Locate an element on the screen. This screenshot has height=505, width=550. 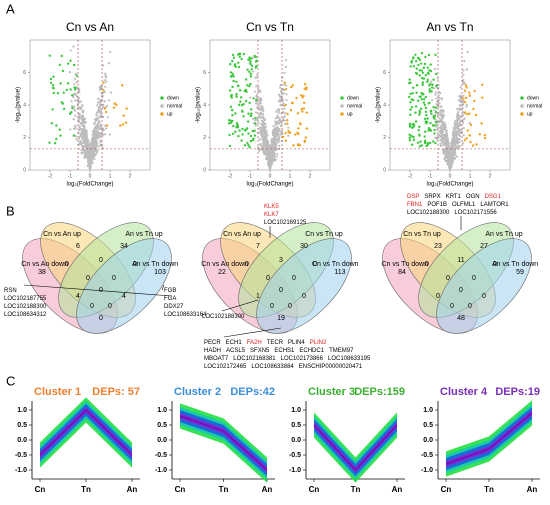
annotation-pointer is located at coordinates (98, 290).